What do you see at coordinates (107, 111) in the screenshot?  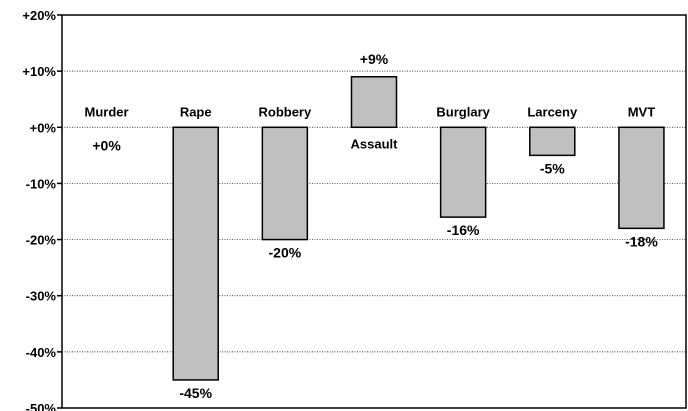 I see `category-label: Murder` at bounding box center [107, 111].